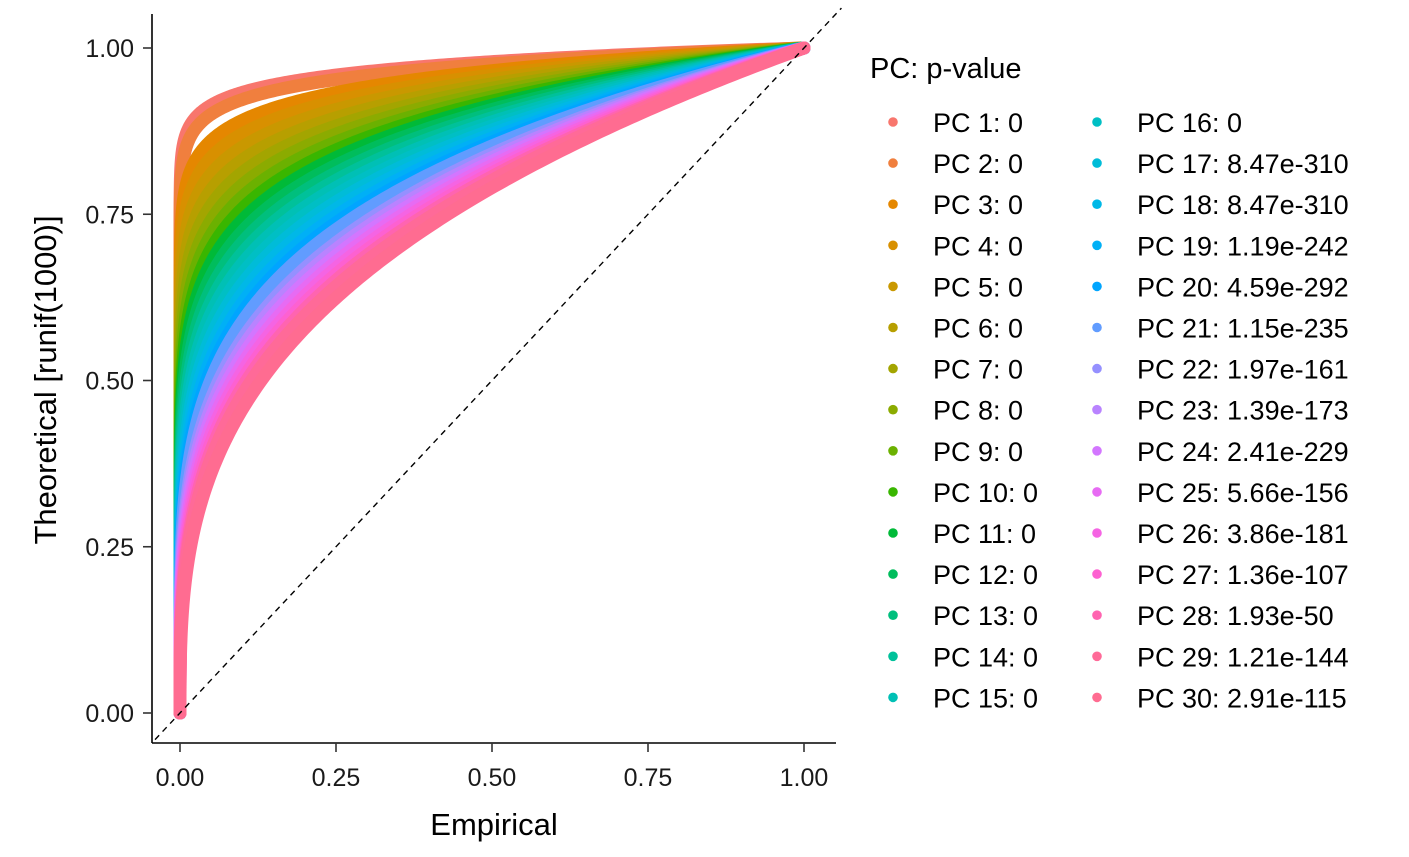 This screenshot has height=857, width=1409. I want to click on legend-item-pc-9: PC 9: 0, so click(955, 452).